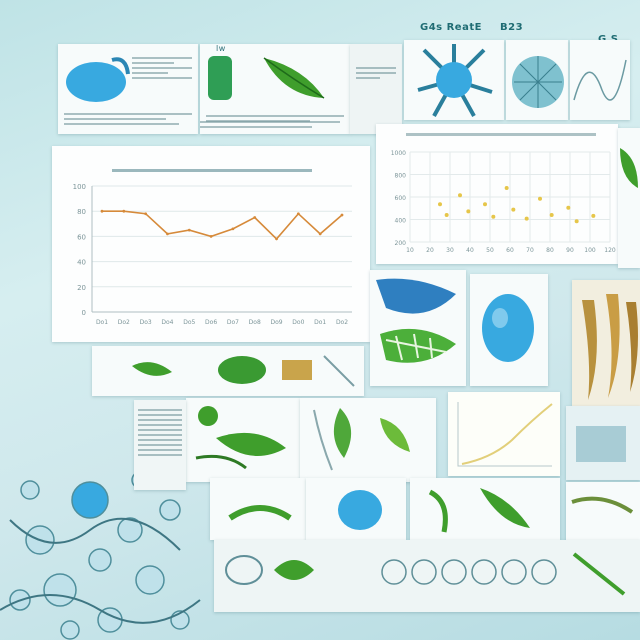 The height and width of the screenshot is (640, 640). Describe the element at coordinates (537, 80) in the screenshot. I see `panel-net` at that location.